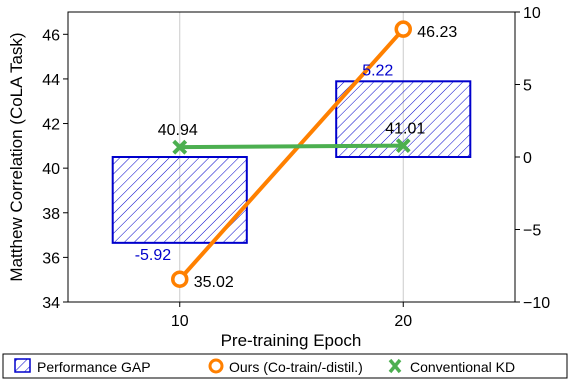 The width and height of the screenshot is (572, 380). I want to click on conventional-kd-value-label: 40.94, so click(178, 130).